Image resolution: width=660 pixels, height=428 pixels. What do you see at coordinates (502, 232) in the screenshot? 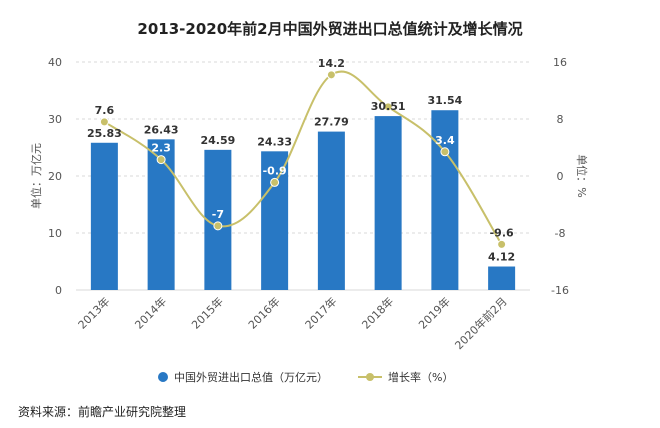
I see `growth-value-label: -9.6` at bounding box center [502, 232].